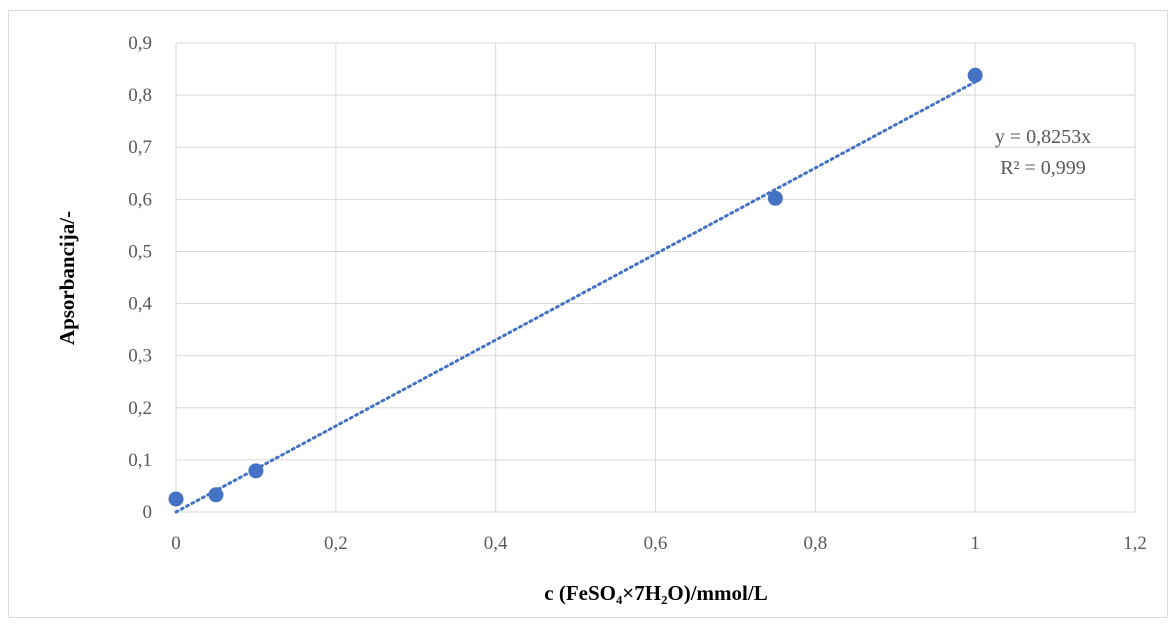 Image resolution: width=1174 pixels, height=625 pixels. What do you see at coordinates (140, 43) in the screenshot?
I see `y-tick-label: 0,9` at bounding box center [140, 43].